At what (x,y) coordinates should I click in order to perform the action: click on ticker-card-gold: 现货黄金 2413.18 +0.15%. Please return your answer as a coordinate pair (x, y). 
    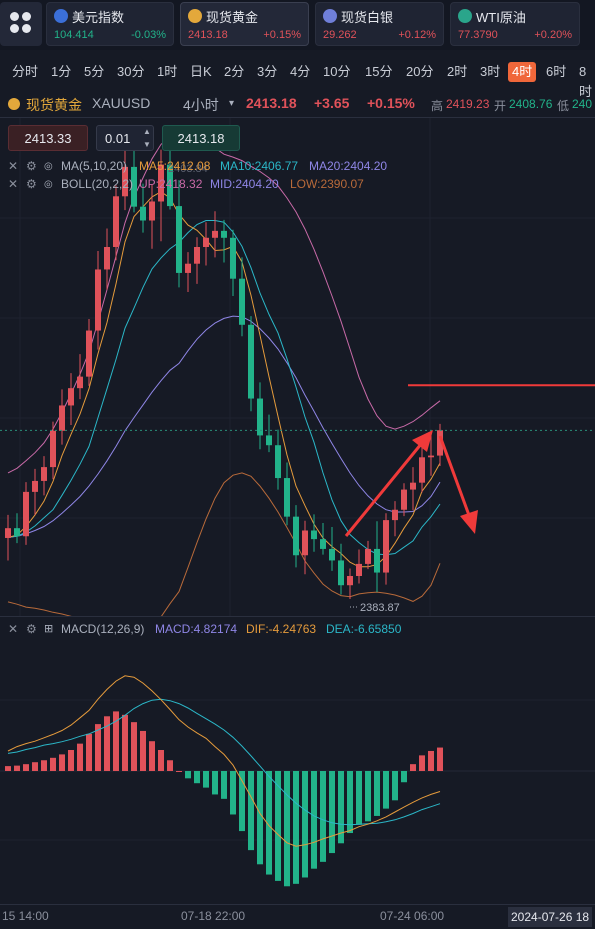
    Looking at the image, I should click on (244, 24).